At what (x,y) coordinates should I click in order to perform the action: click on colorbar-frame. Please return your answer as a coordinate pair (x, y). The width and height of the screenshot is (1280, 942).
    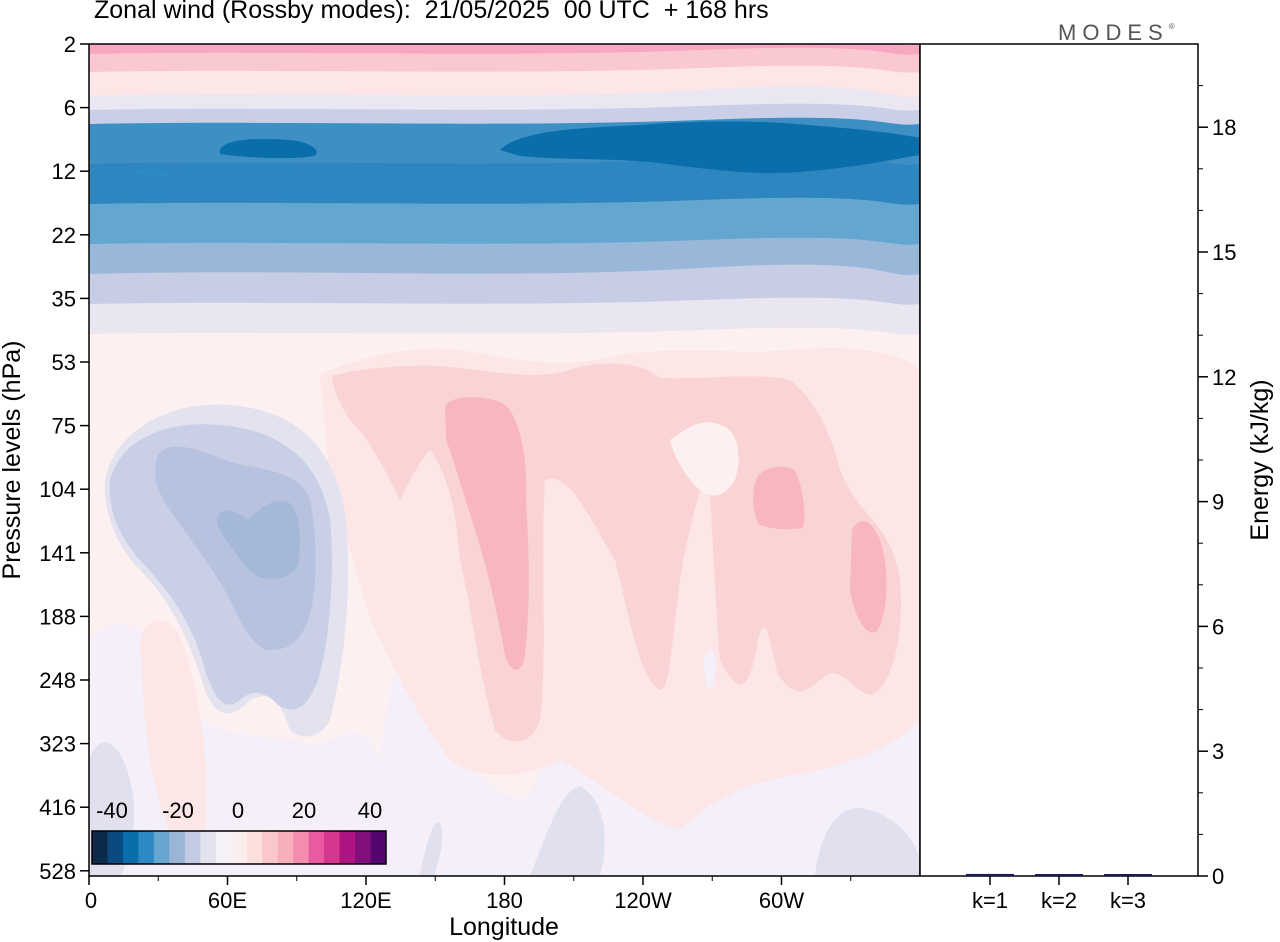
    Looking at the image, I should click on (239, 847).